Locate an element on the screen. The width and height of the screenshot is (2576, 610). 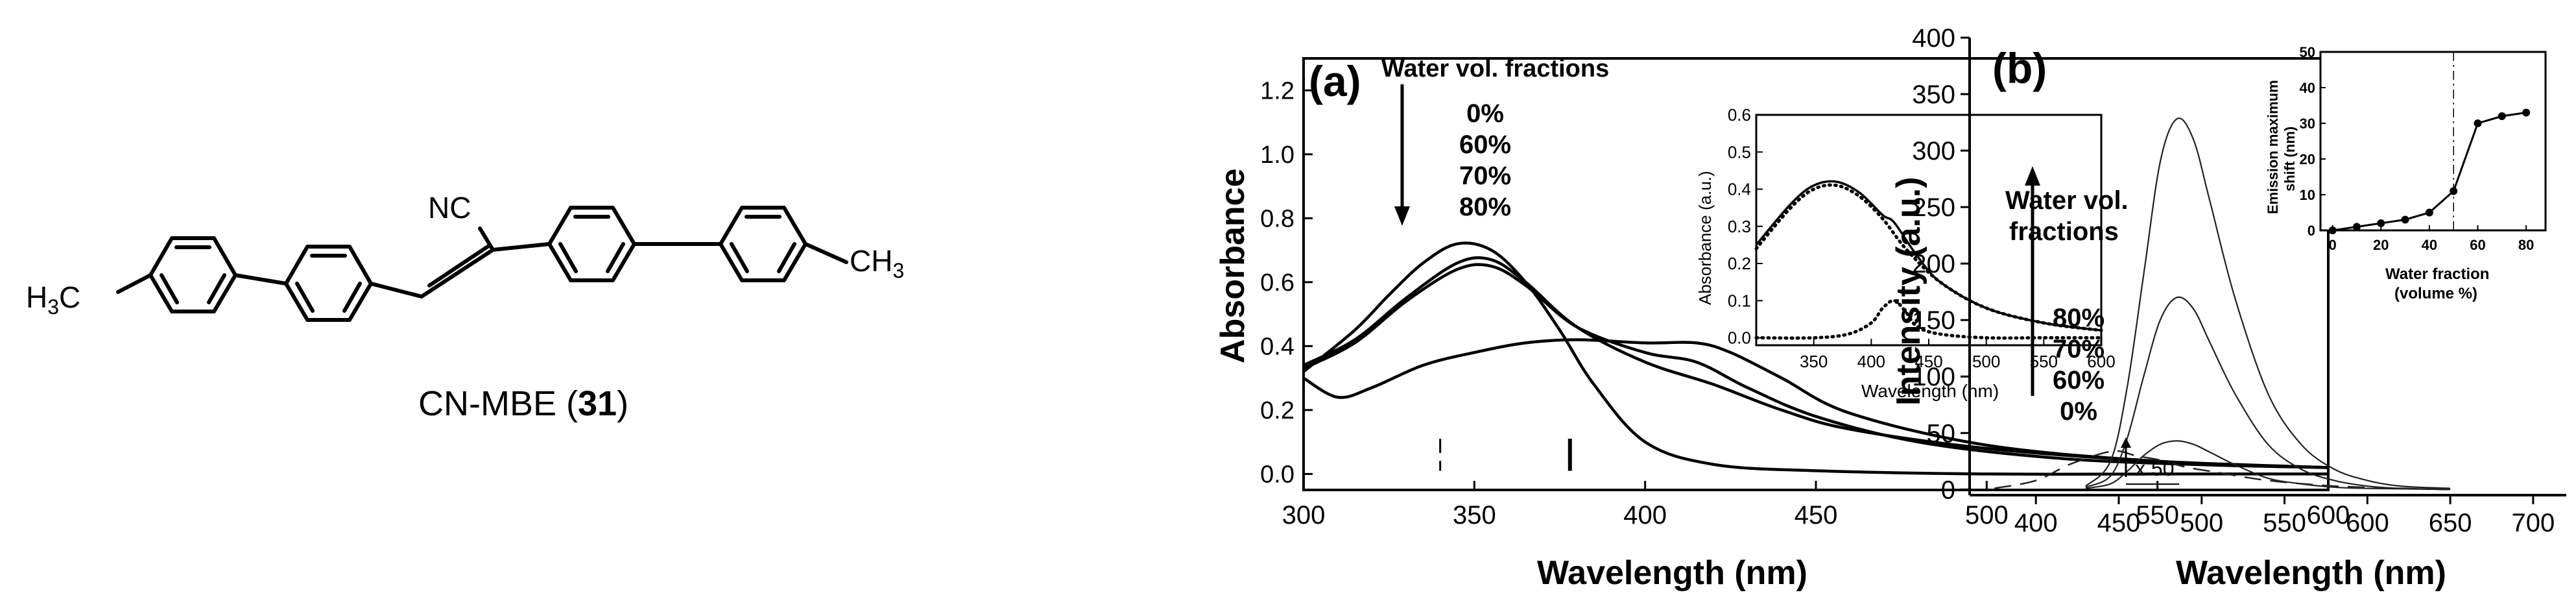
y-tick-label-a: 0.6 is located at coordinates (1277, 283).